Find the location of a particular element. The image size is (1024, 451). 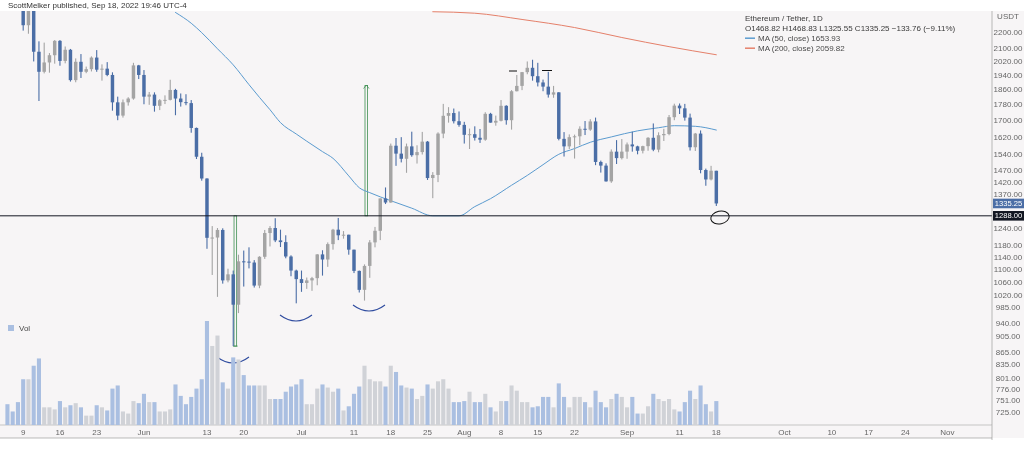

x-tick-label: 24 is located at coordinates (905, 432).